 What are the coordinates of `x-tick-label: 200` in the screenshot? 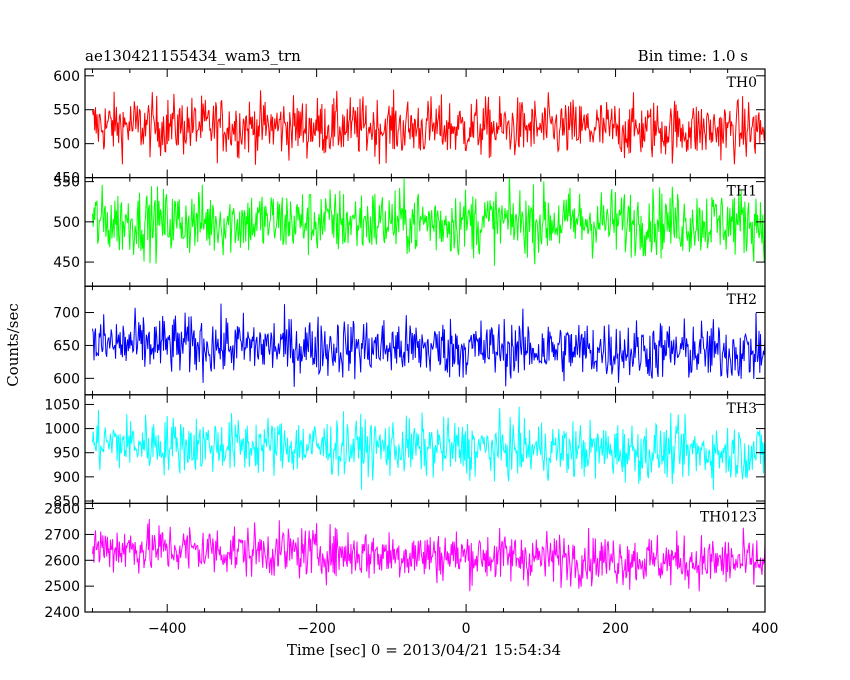 It's located at (615, 629).